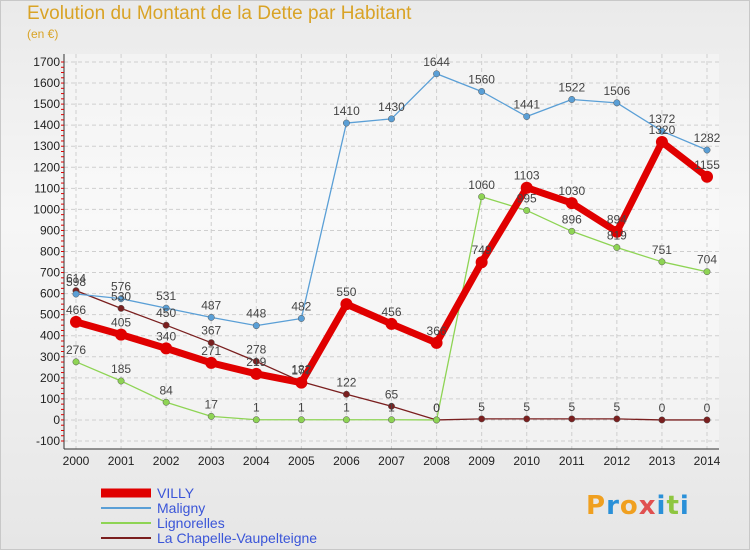  I want to click on logo-letter: i, so click(661, 506).